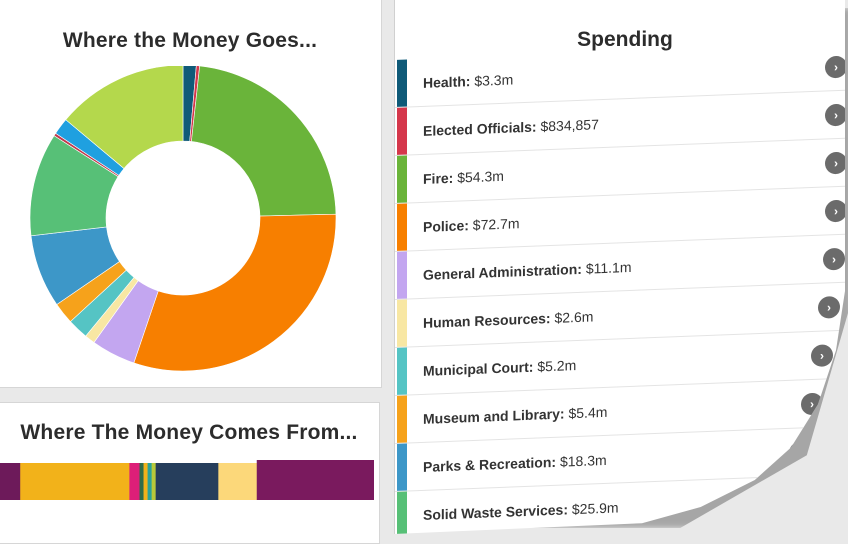 Image resolution: width=848 pixels, height=544 pixels. I want to click on spending-row-text: Fire: $54.3m, so click(463, 176).